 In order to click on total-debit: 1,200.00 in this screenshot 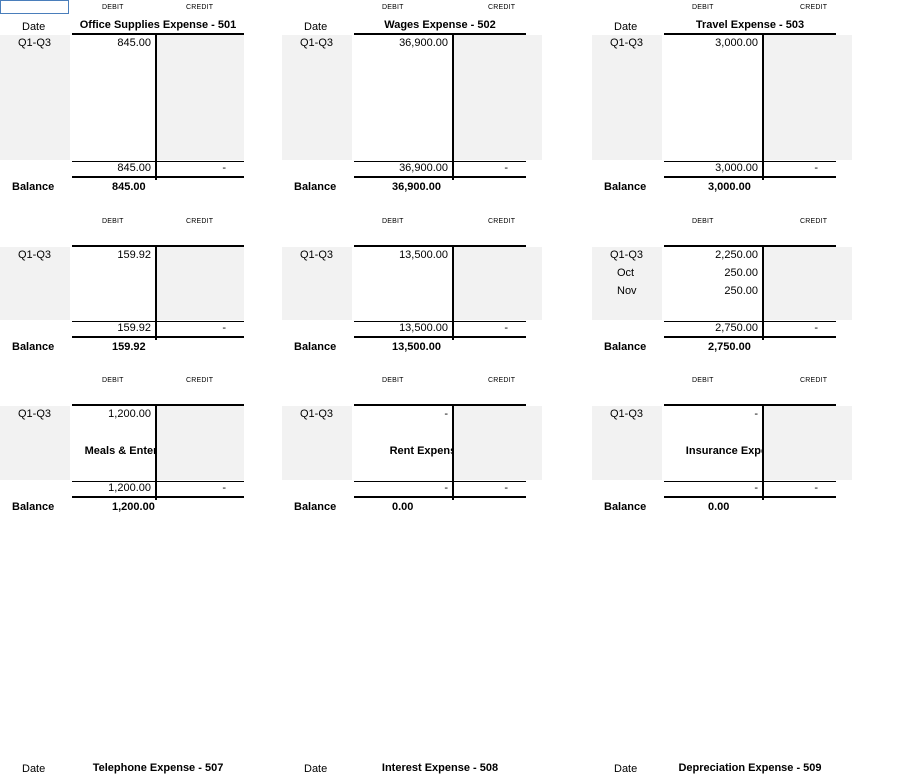, I will do `click(129, 488)`.